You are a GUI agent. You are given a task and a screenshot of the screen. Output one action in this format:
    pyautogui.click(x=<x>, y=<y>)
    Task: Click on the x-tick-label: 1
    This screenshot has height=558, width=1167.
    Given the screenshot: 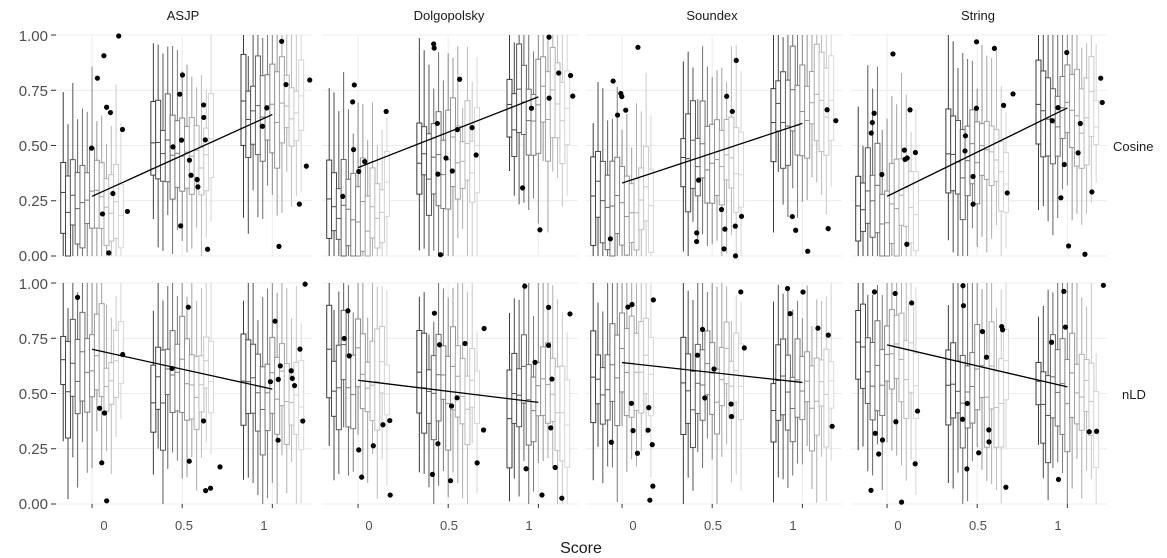 What is the action you would take?
    pyautogui.click(x=792, y=525)
    